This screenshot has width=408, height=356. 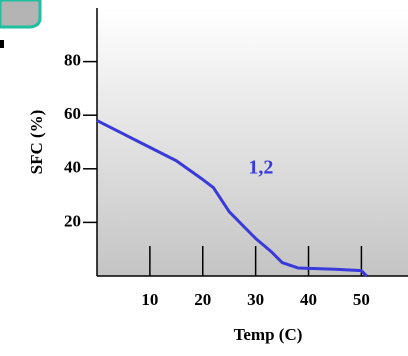 What do you see at coordinates (361, 299) in the screenshot?
I see `x-tick-label: 50` at bounding box center [361, 299].